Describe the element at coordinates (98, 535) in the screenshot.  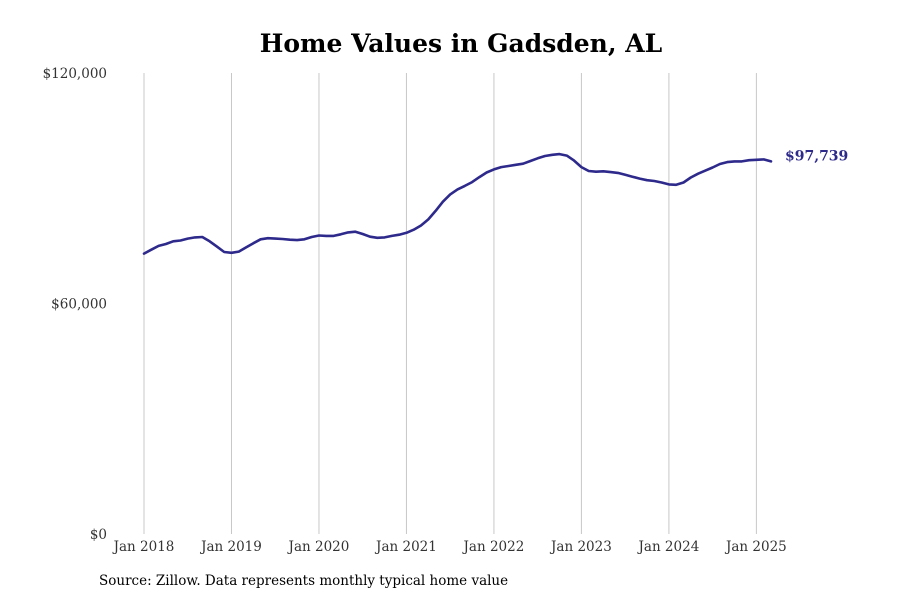
I see `y-tick-label: $0` at that location.